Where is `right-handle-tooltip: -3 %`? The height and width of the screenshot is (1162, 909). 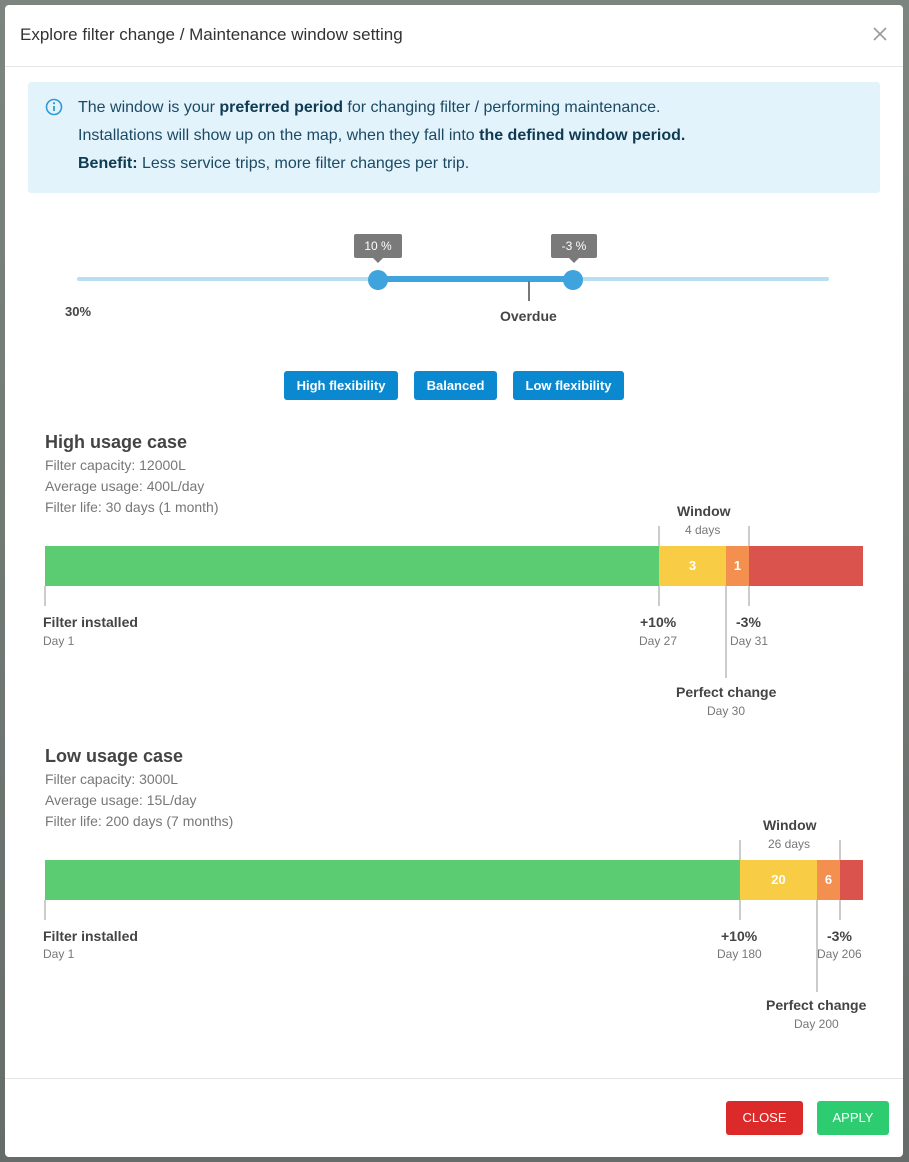
right-handle-tooltip: -3 % is located at coordinates (574, 248).